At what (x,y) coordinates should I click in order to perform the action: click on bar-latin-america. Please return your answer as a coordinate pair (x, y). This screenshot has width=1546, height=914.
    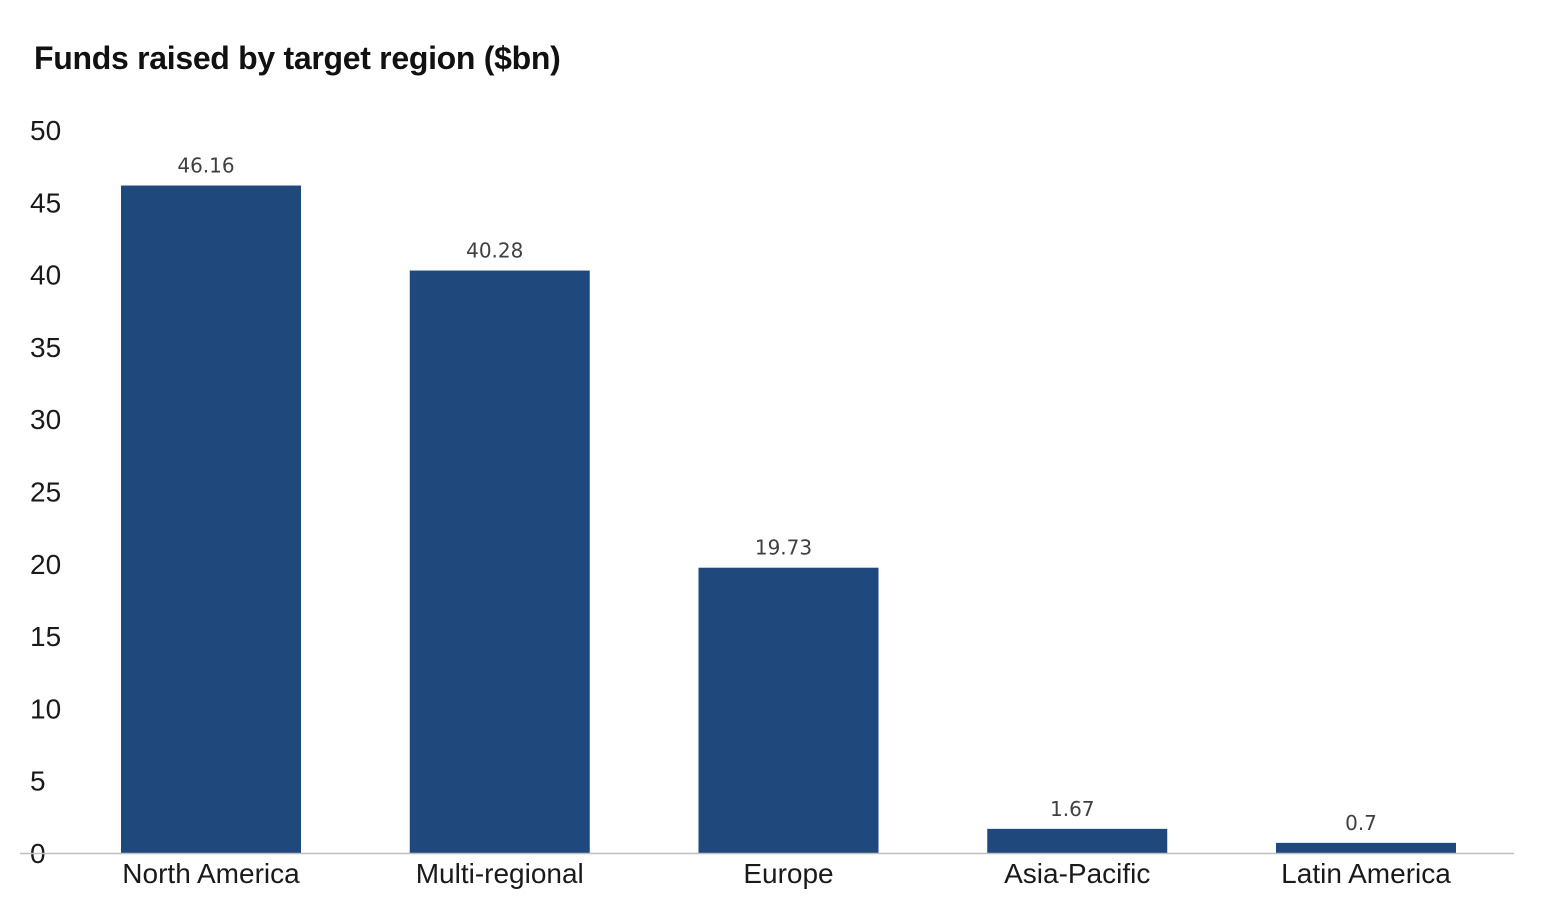
    Looking at the image, I should click on (1366, 847).